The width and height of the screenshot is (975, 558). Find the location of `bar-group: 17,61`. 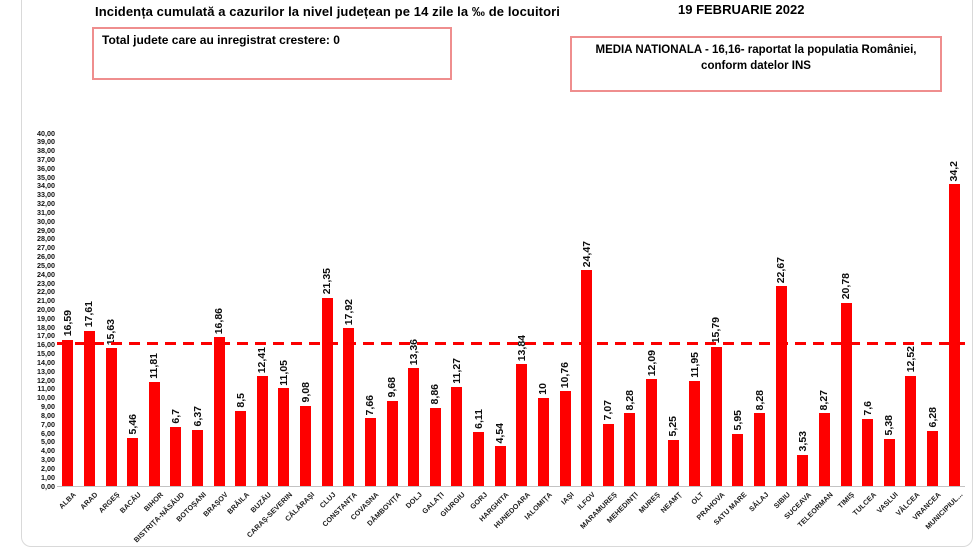

bar-group: 17,61 is located at coordinates (90, 309).